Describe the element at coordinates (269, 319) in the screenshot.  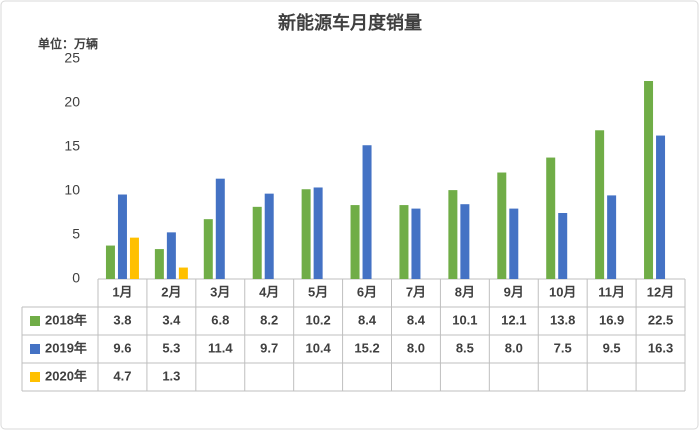
I see `table-value: 8.2` at that location.